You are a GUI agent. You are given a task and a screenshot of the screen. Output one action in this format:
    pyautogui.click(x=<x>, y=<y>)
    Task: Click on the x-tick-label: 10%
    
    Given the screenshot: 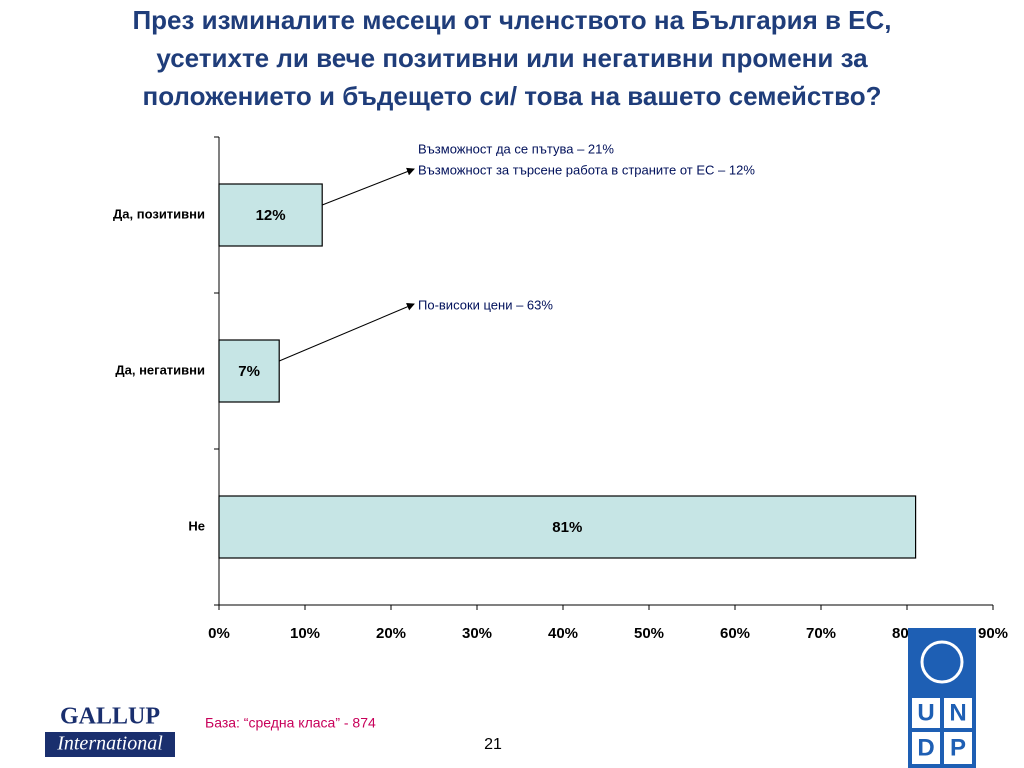 What is the action you would take?
    pyautogui.click(x=305, y=633)
    